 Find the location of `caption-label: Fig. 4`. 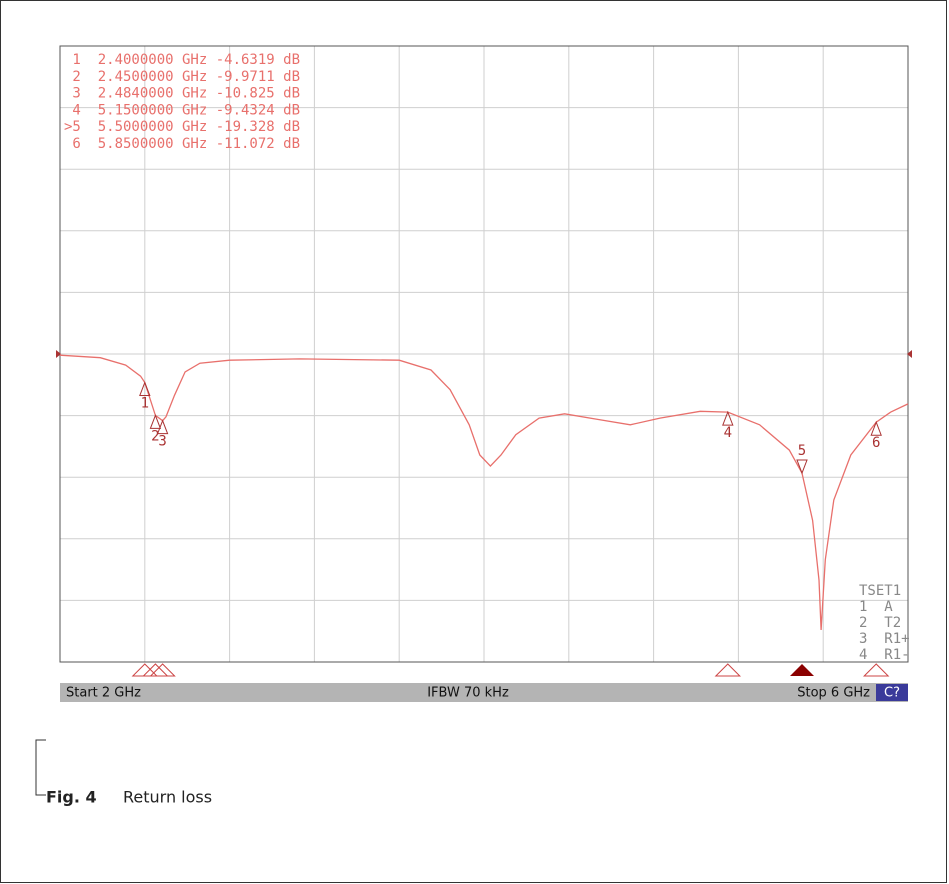

caption-label: Fig. 4 is located at coordinates (71, 797).